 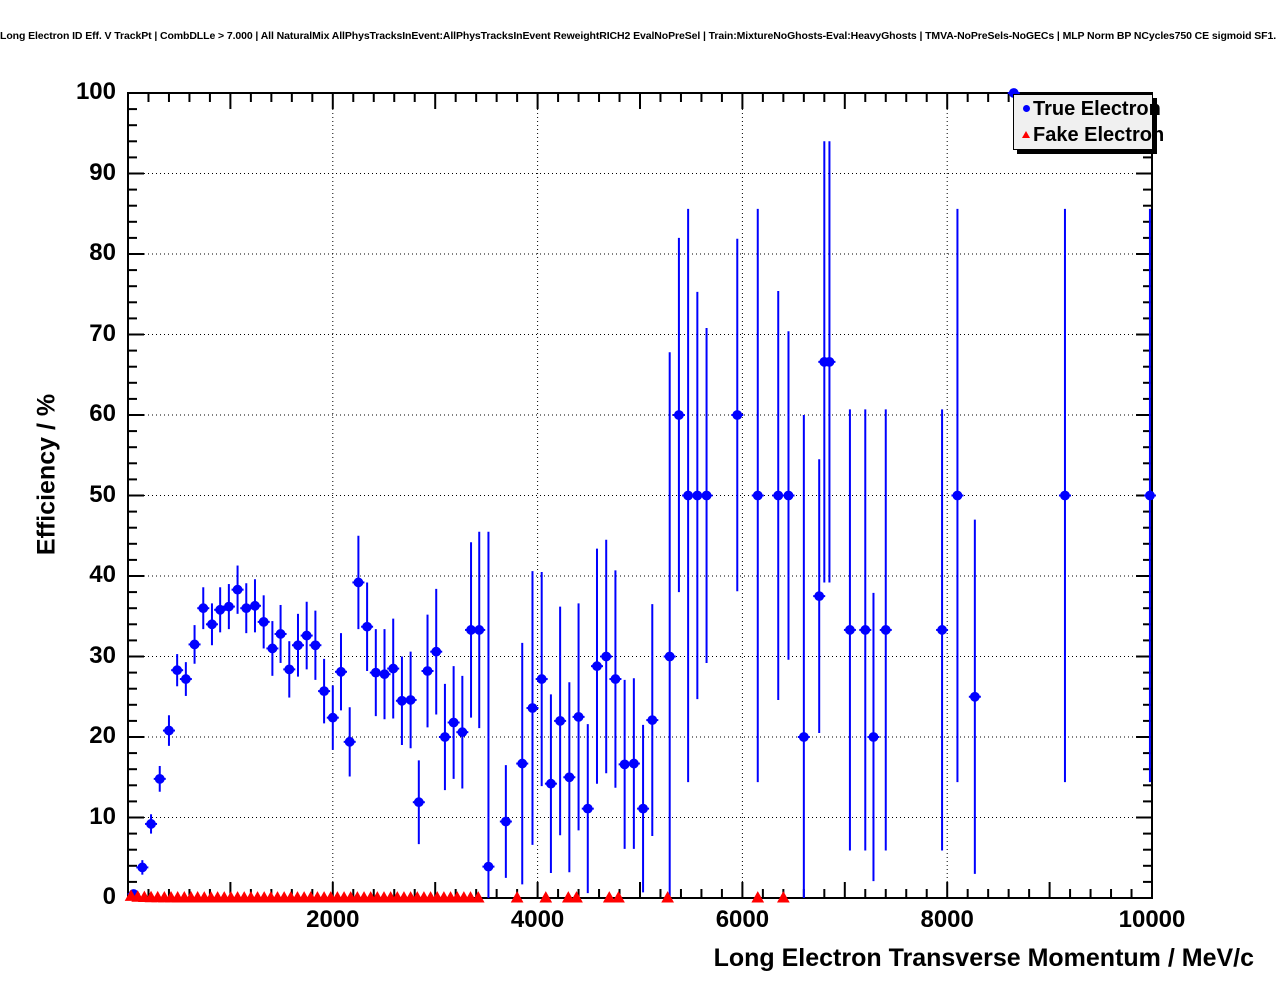 I want to click on y-tick-label: 100, so click(x=95, y=91).